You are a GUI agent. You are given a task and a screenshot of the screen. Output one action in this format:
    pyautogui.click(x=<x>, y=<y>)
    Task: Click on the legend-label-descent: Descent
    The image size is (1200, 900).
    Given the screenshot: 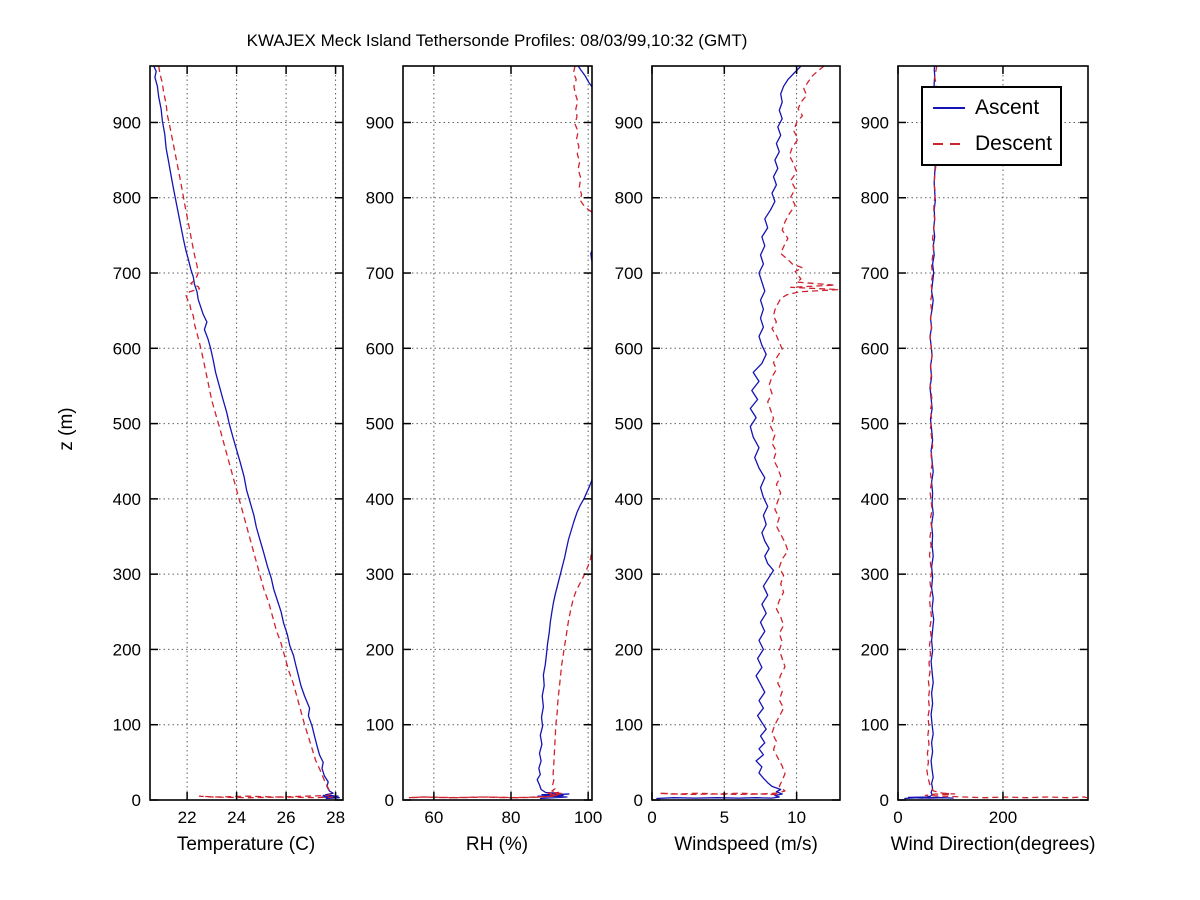 What is the action you would take?
    pyautogui.click(x=1014, y=143)
    